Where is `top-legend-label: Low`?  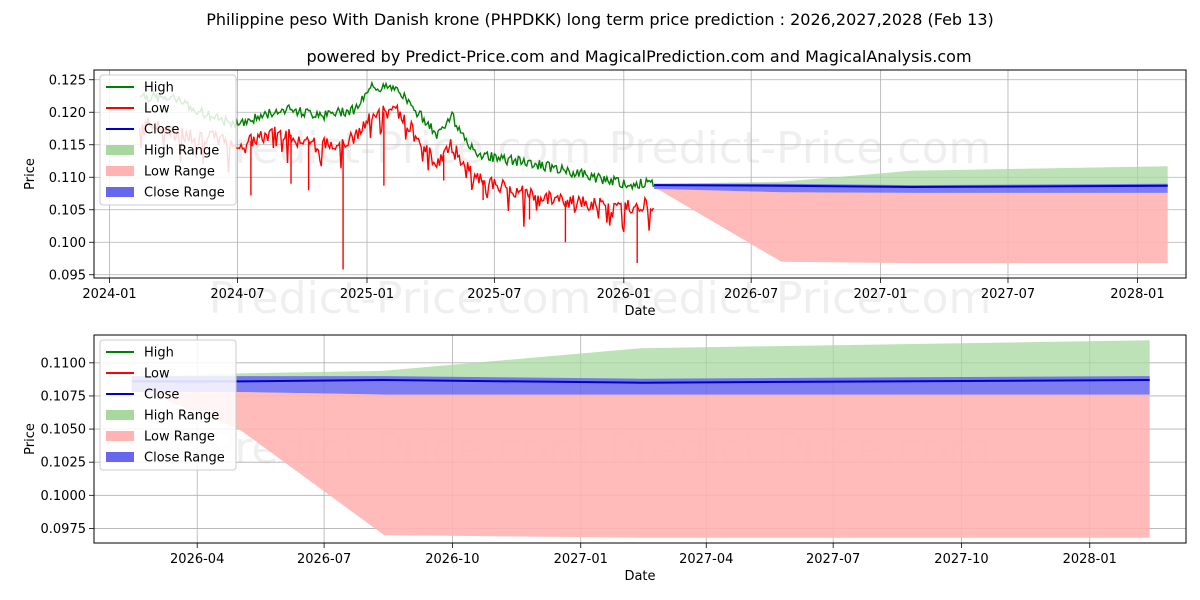 top-legend-label: Low is located at coordinates (157, 109).